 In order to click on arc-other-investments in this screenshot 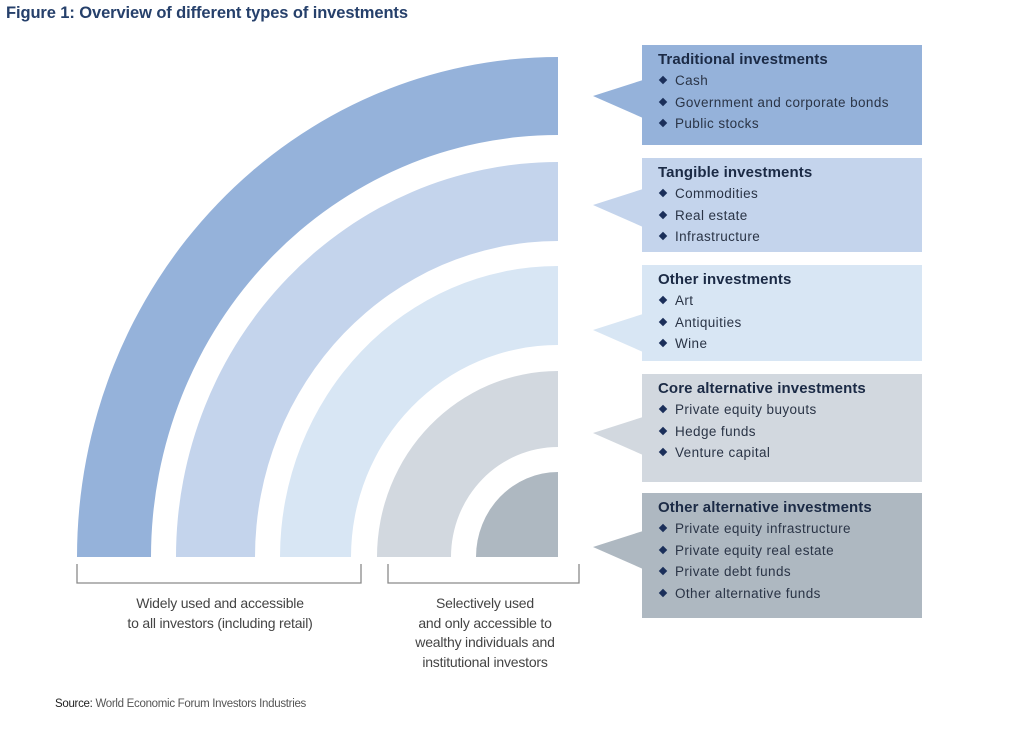, I will do `click(419, 411)`.